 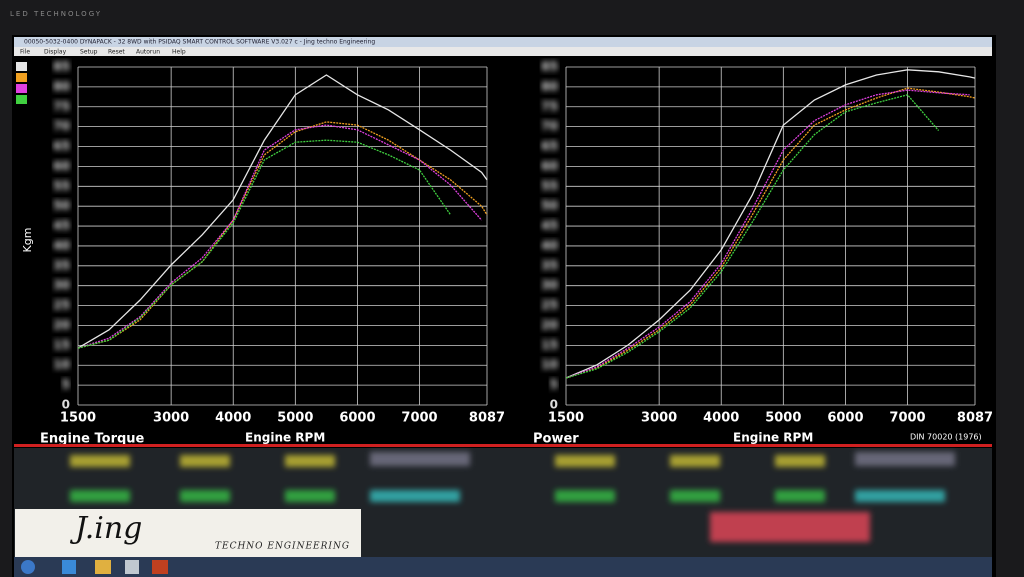 I want to click on menu: File Display Setup Reset Autorun Help, so click(x=103, y=52).